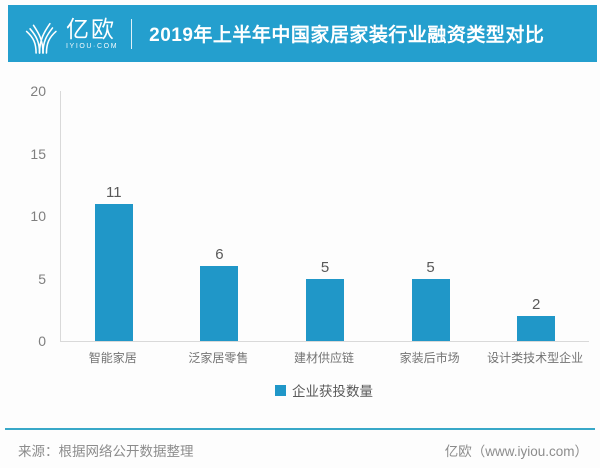  I want to click on sprout-logo-icon, so click(41, 38).